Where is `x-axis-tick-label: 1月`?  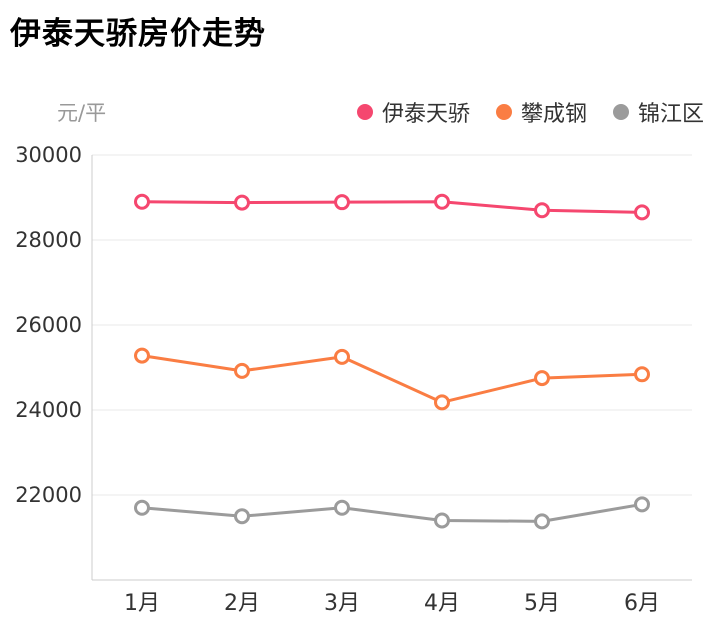
x-axis-tick-label: 1月 is located at coordinates (142, 603).